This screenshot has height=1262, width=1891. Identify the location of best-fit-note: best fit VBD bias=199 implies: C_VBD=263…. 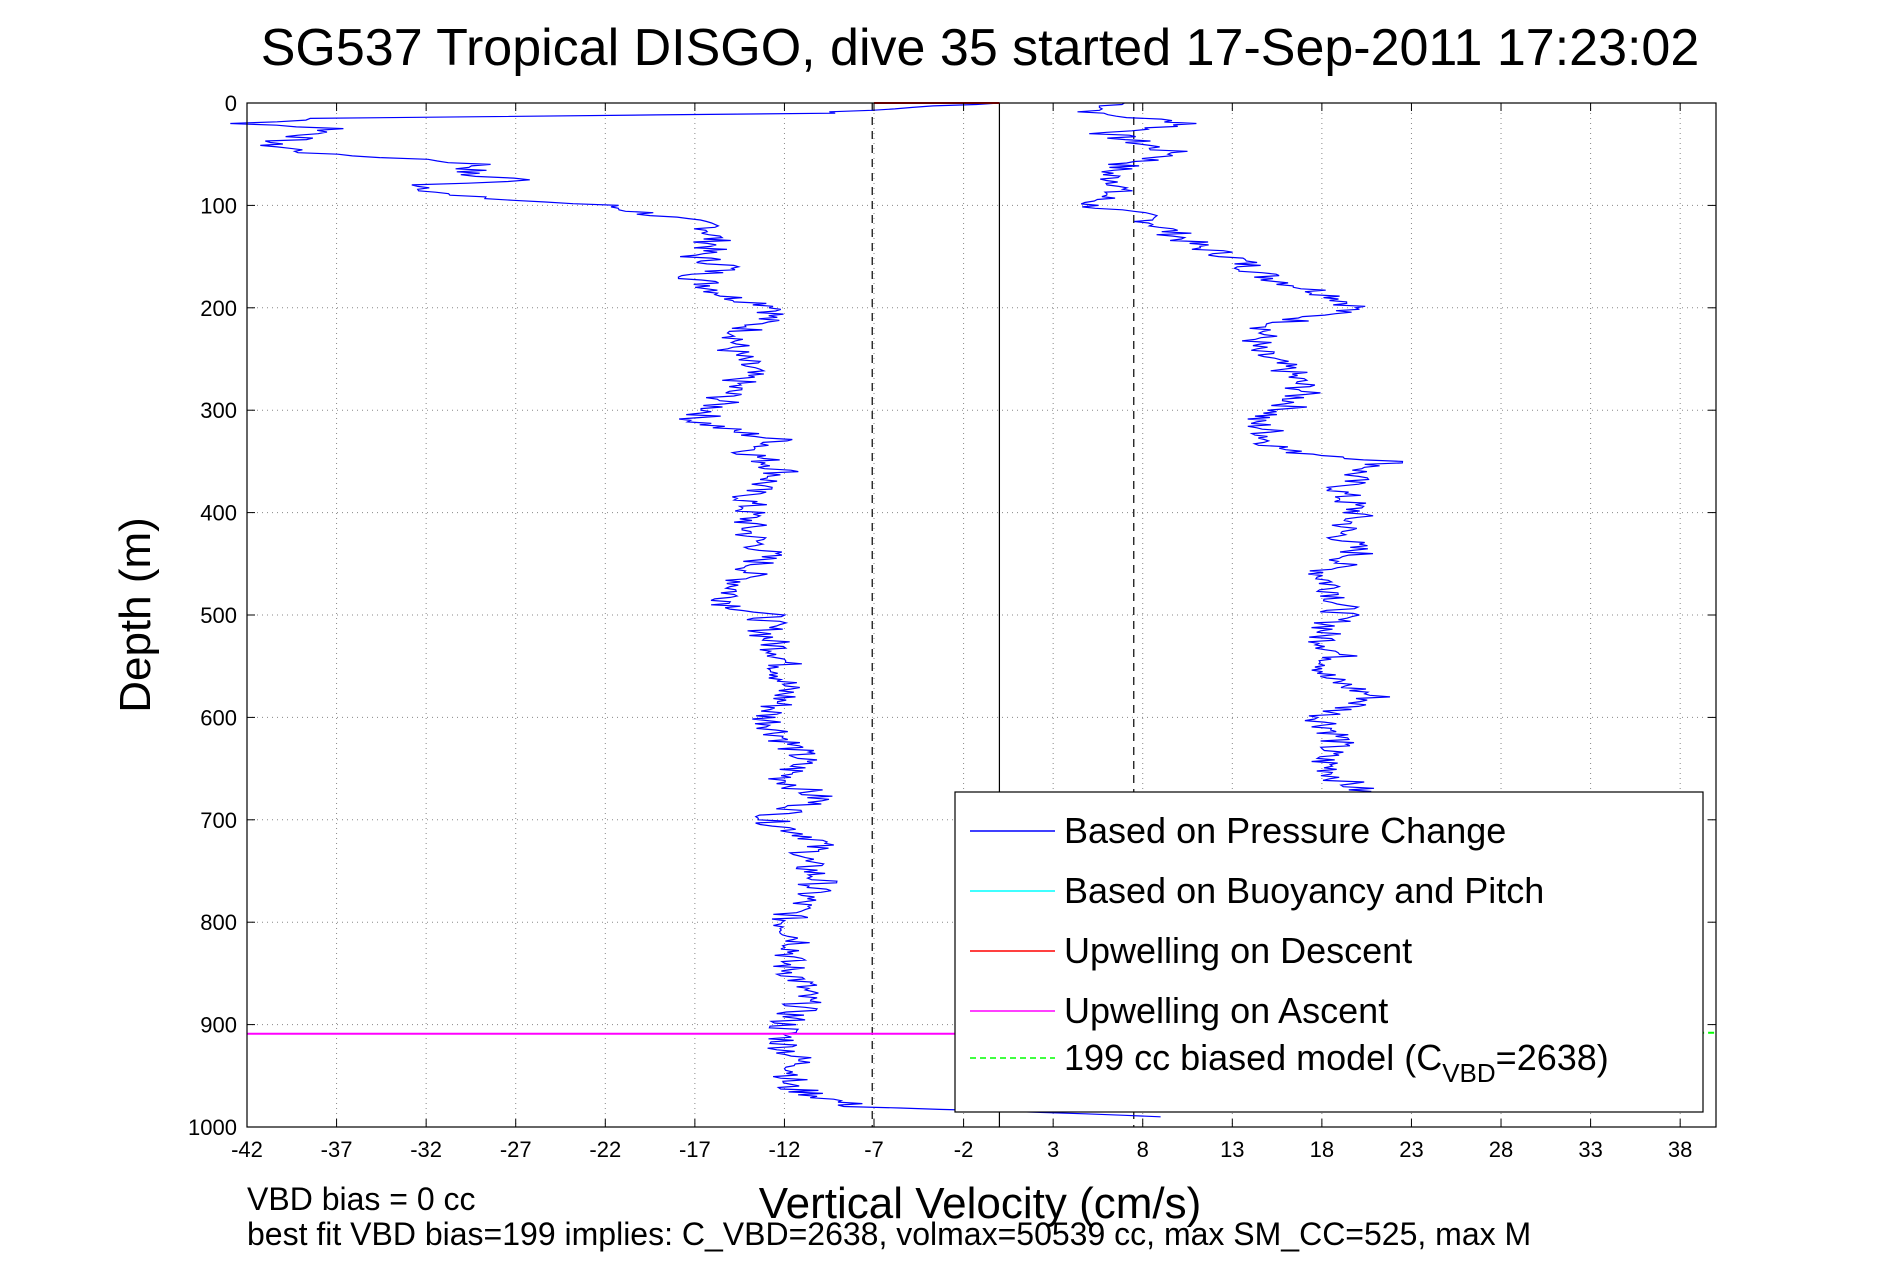
(889, 1234).